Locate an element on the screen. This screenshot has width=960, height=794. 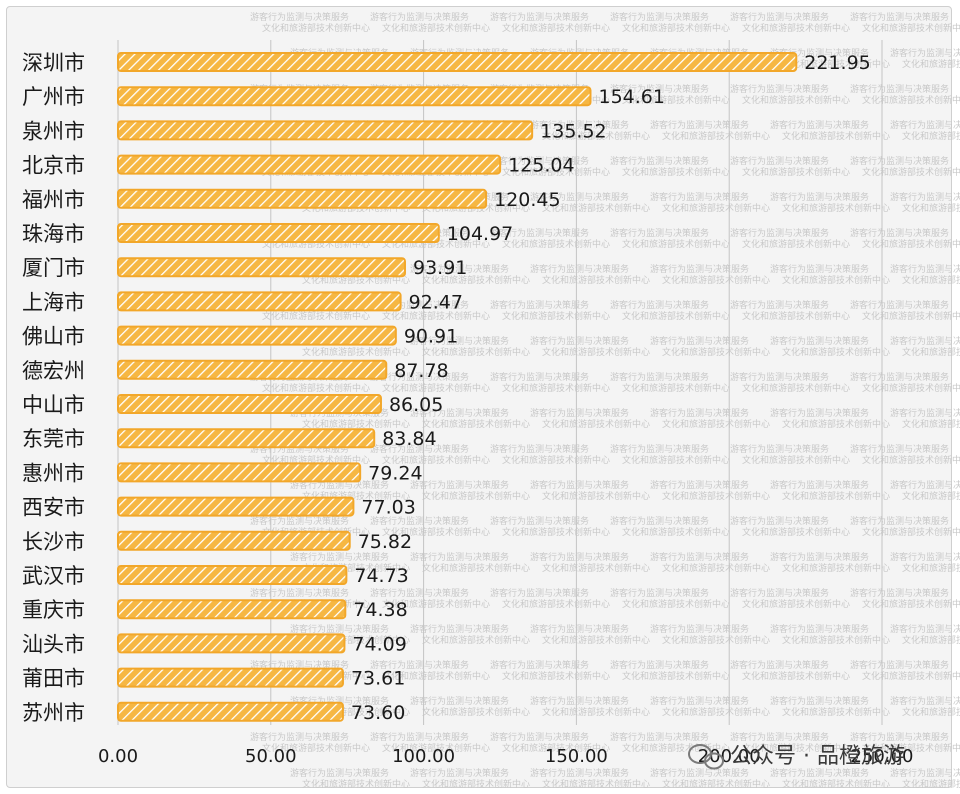
x-tick-label: 50.00 is located at coordinates (271, 756).